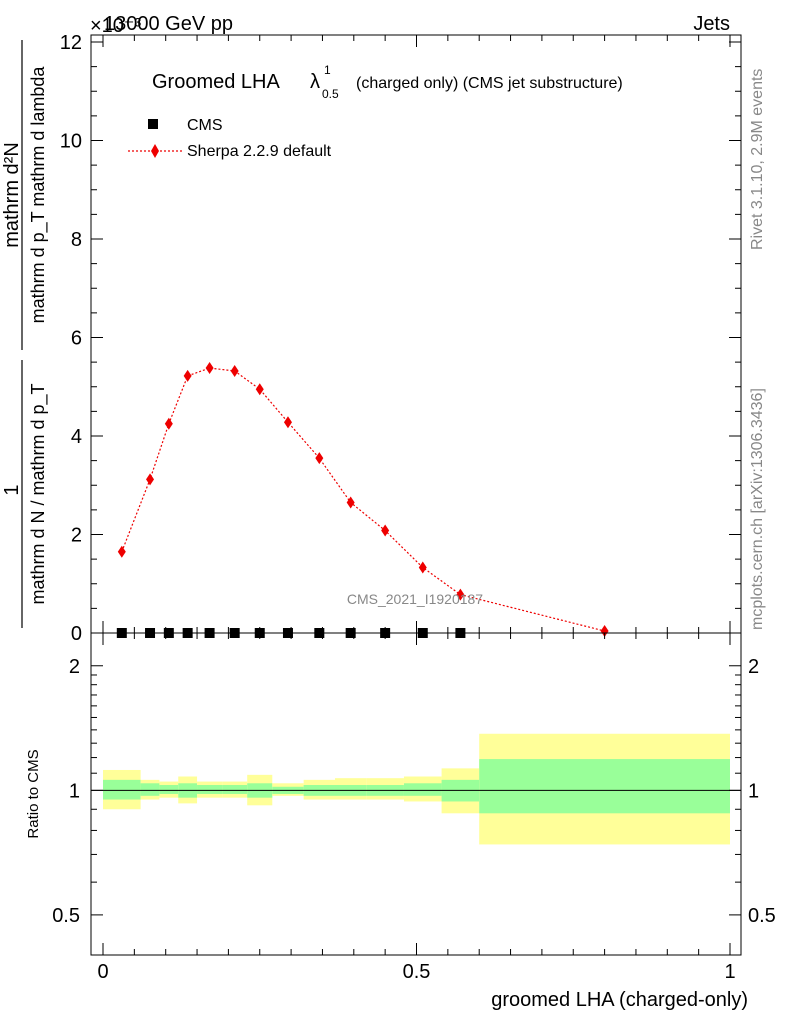 This screenshot has height=1024, width=786. What do you see at coordinates (259, 151) in the screenshot?
I see `legend-sherpa-label: Sherpa 2.2.9 default` at bounding box center [259, 151].